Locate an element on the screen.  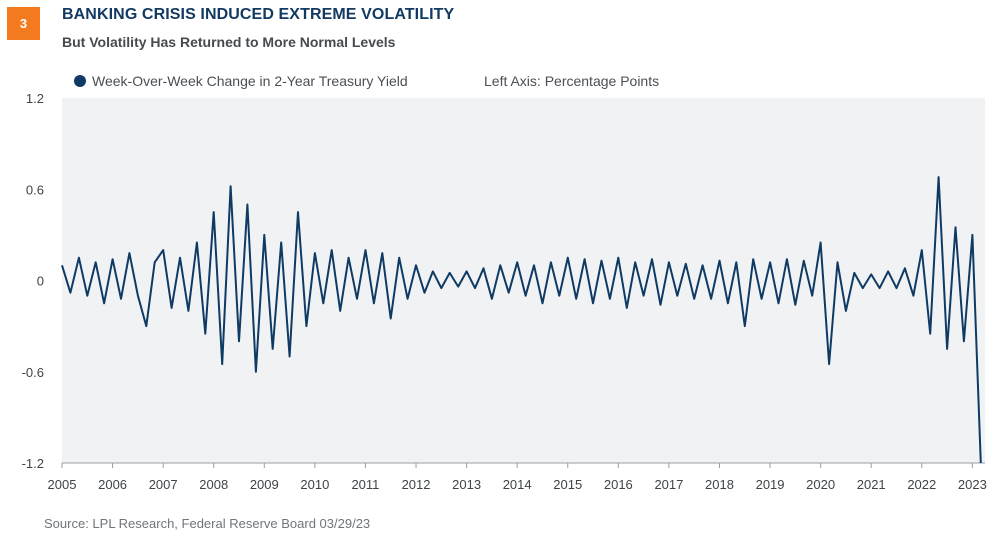
x-tick-label: 2021 is located at coordinates (871, 484).